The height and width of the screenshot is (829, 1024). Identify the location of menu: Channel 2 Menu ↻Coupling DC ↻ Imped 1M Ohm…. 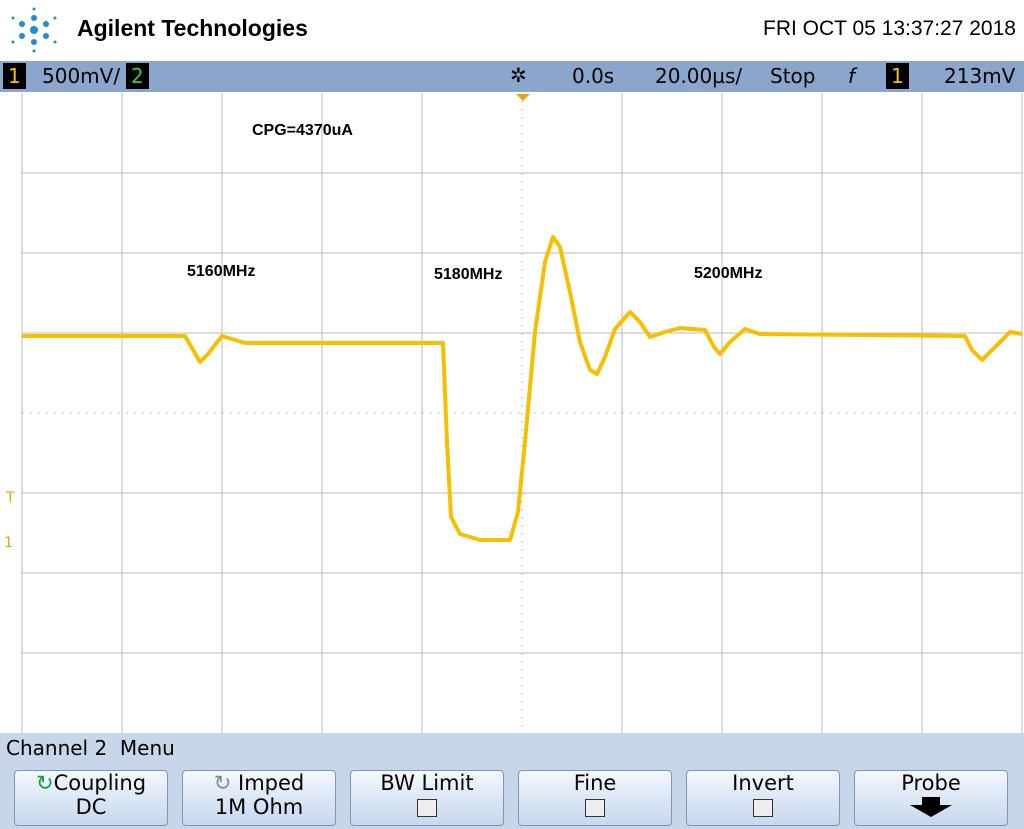
(512, 781).